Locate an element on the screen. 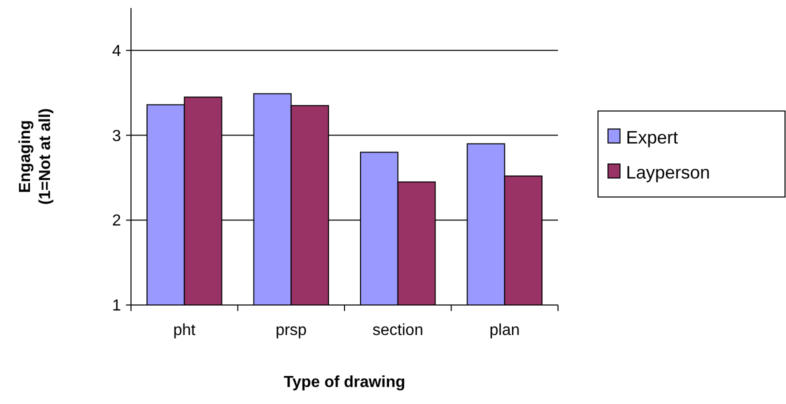 Image resolution: width=786 pixels, height=404 pixels. x-axis-title: Type of drawing is located at coordinates (345, 382).